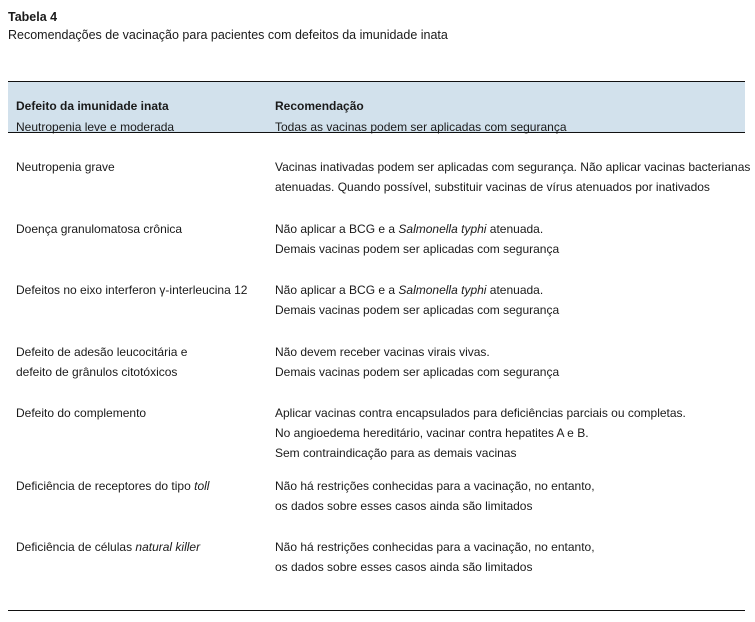 The image size is (755, 622). I want to click on header-recommendation: Recomendação, so click(319, 106).